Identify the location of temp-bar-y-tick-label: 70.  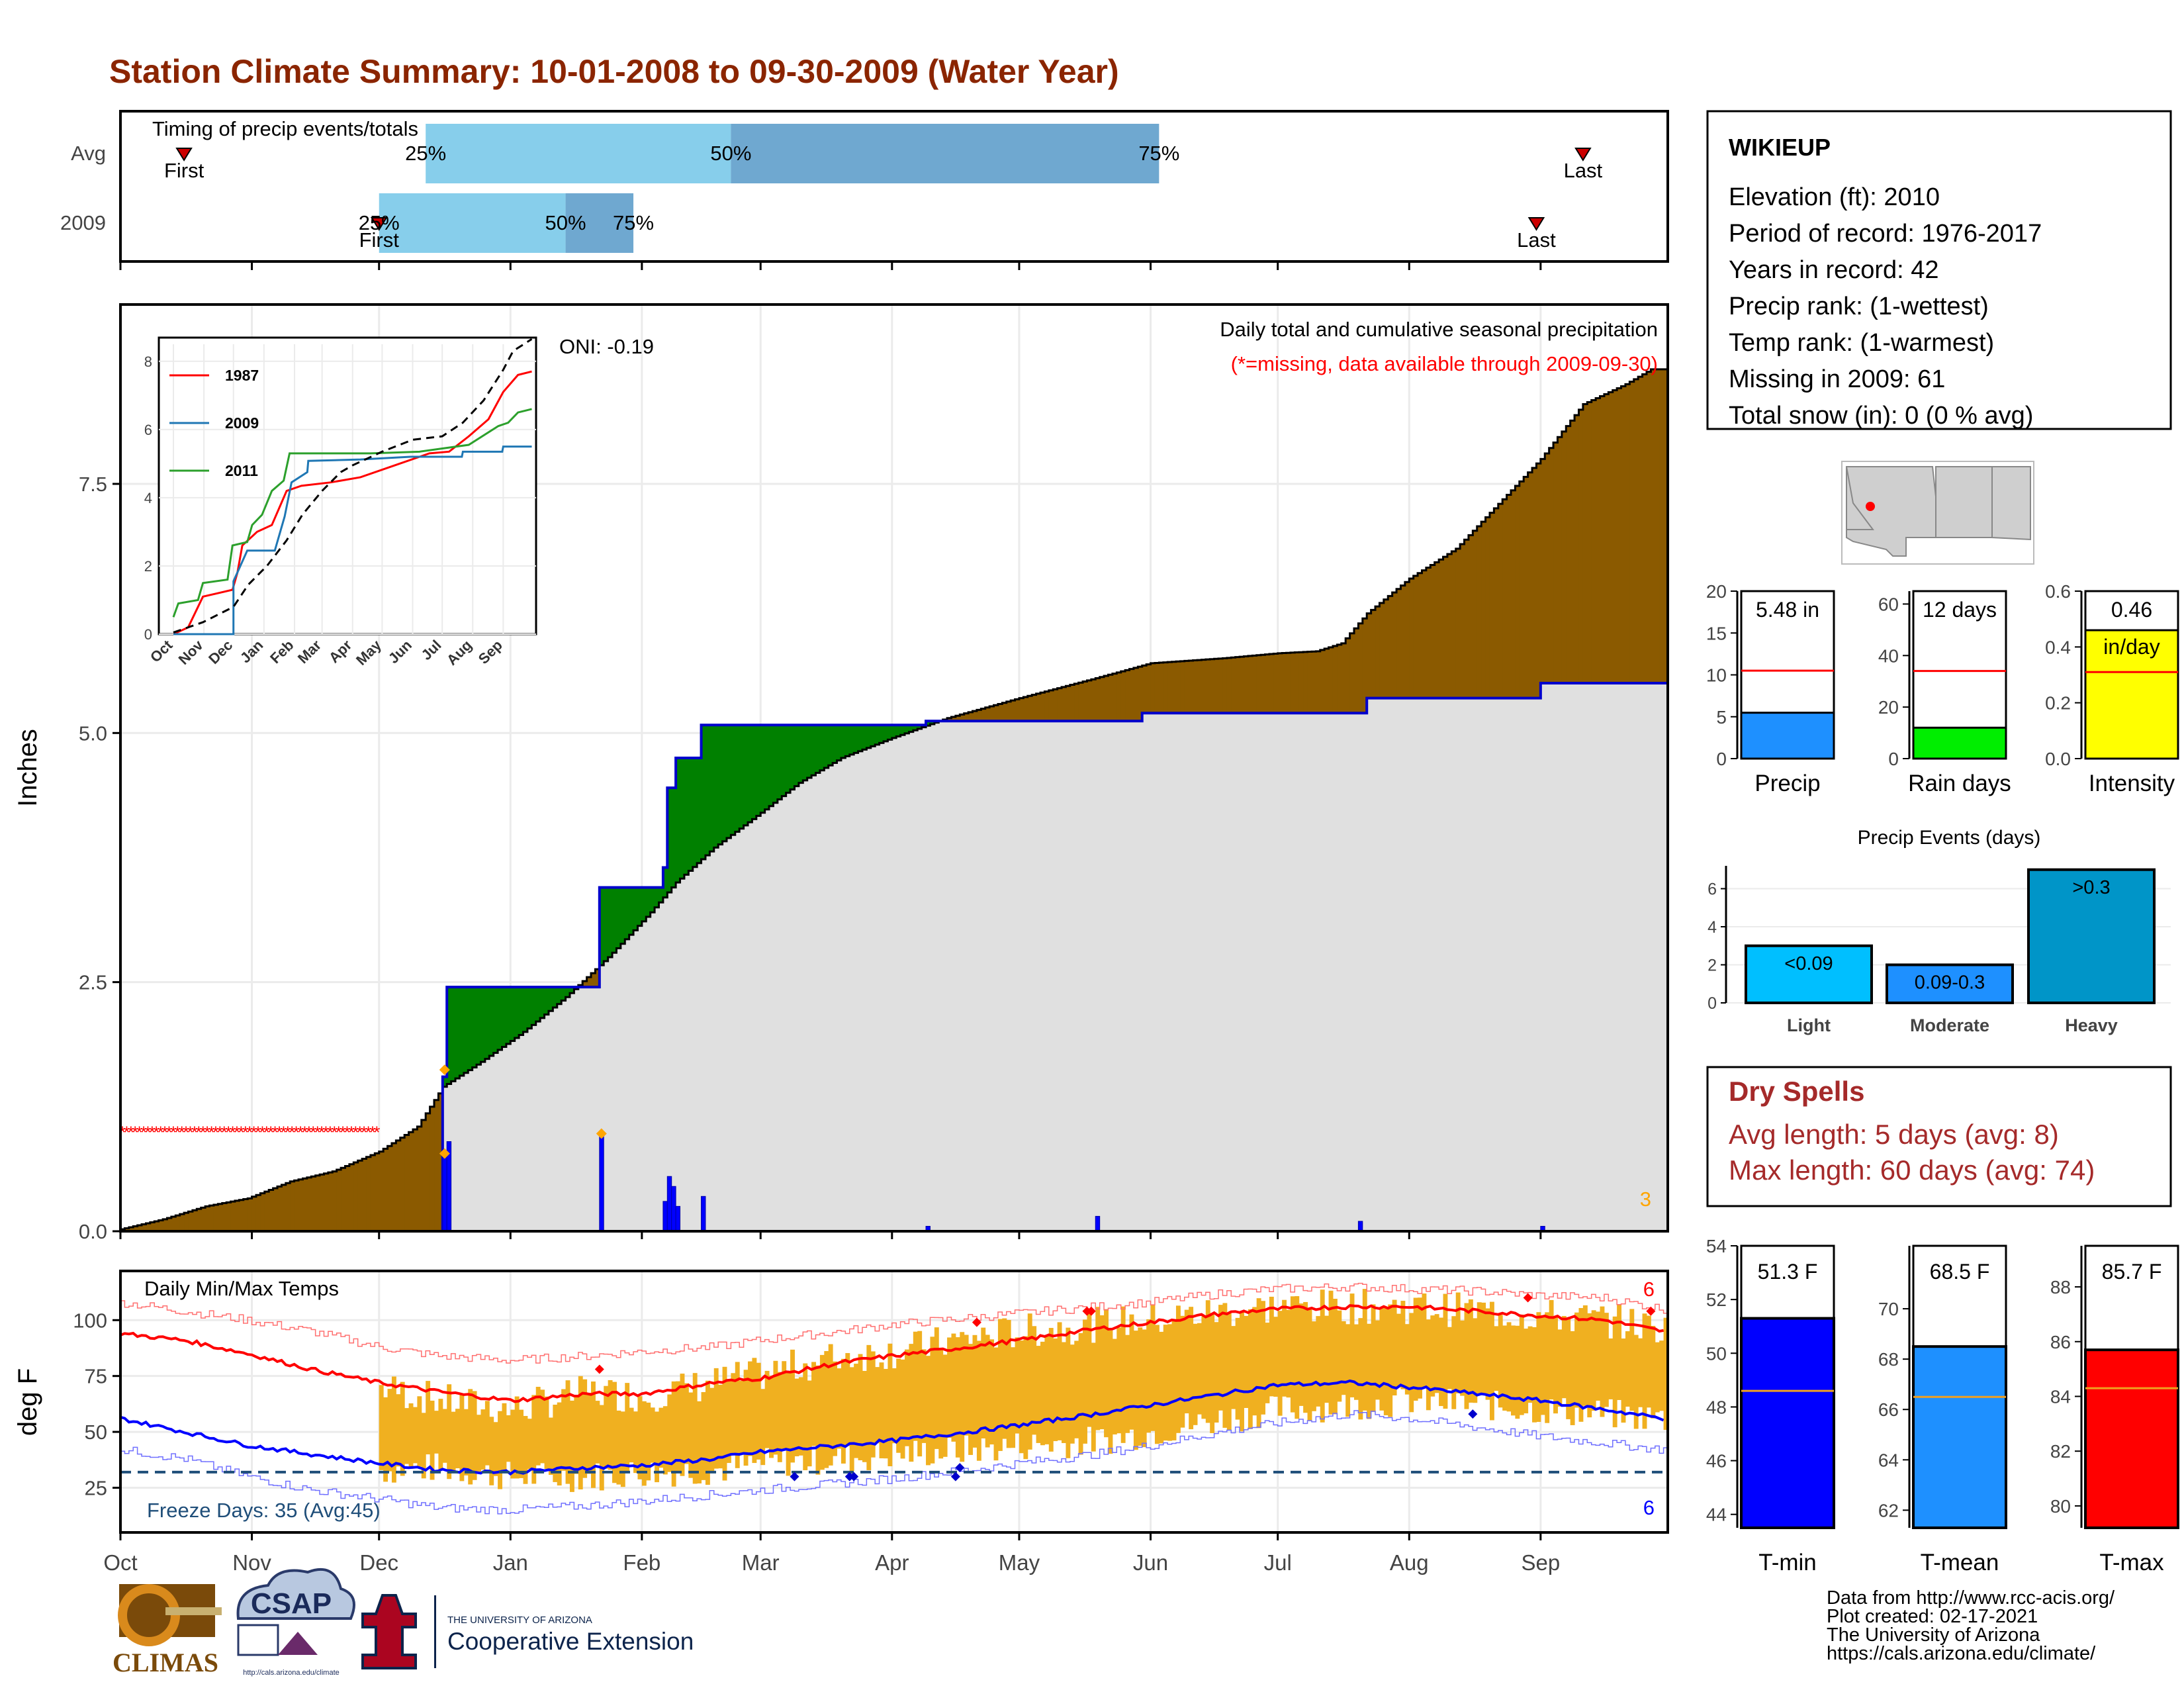
(1888, 1309).